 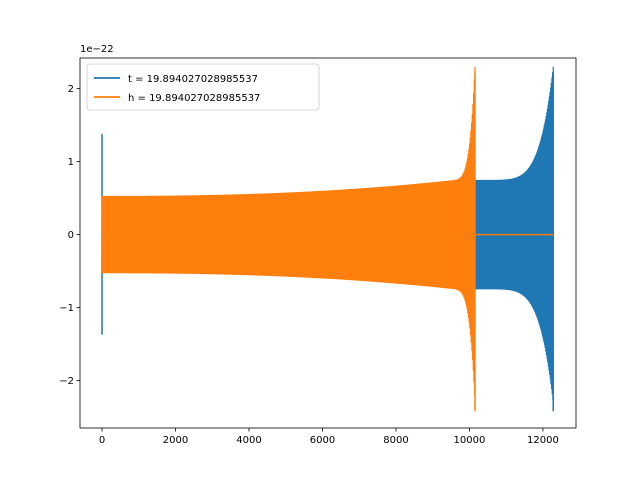 What do you see at coordinates (97, 49) in the screenshot?
I see `y-offset-text: 1e−22` at bounding box center [97, 49].